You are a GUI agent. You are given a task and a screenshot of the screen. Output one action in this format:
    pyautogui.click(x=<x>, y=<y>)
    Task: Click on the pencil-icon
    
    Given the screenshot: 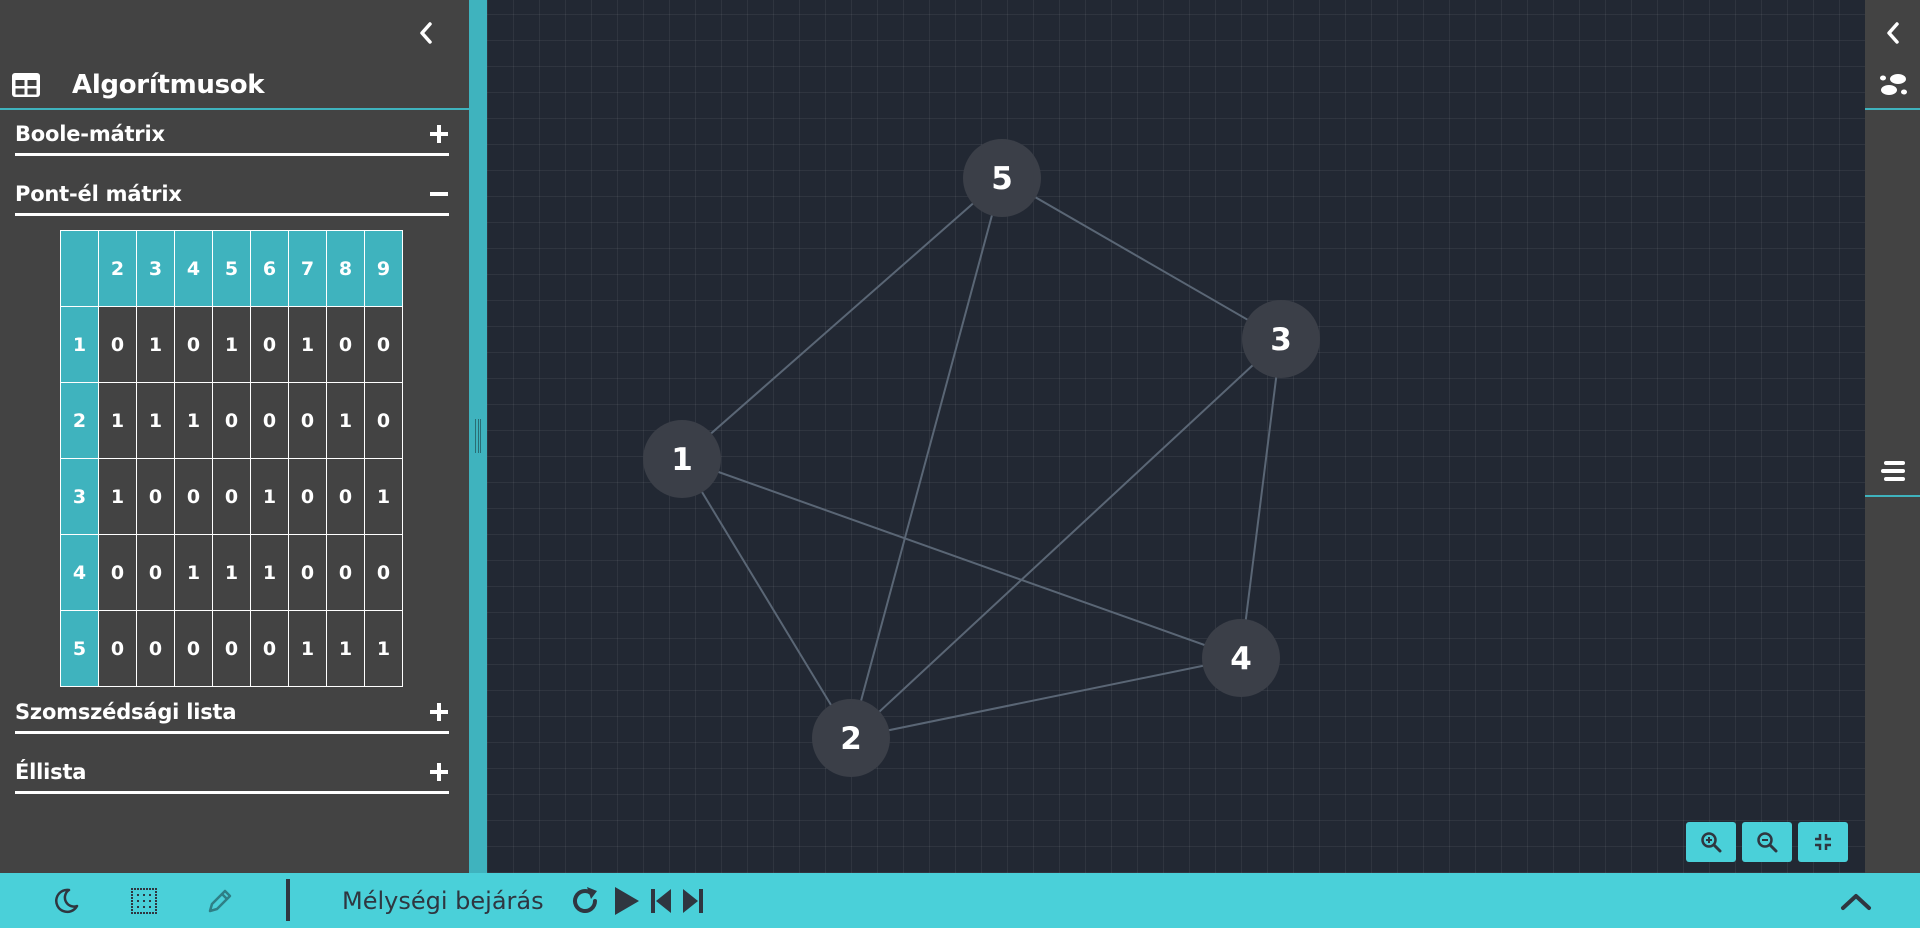 What is the action you would take?
    pyautogui.click(x=220, y=901)
    